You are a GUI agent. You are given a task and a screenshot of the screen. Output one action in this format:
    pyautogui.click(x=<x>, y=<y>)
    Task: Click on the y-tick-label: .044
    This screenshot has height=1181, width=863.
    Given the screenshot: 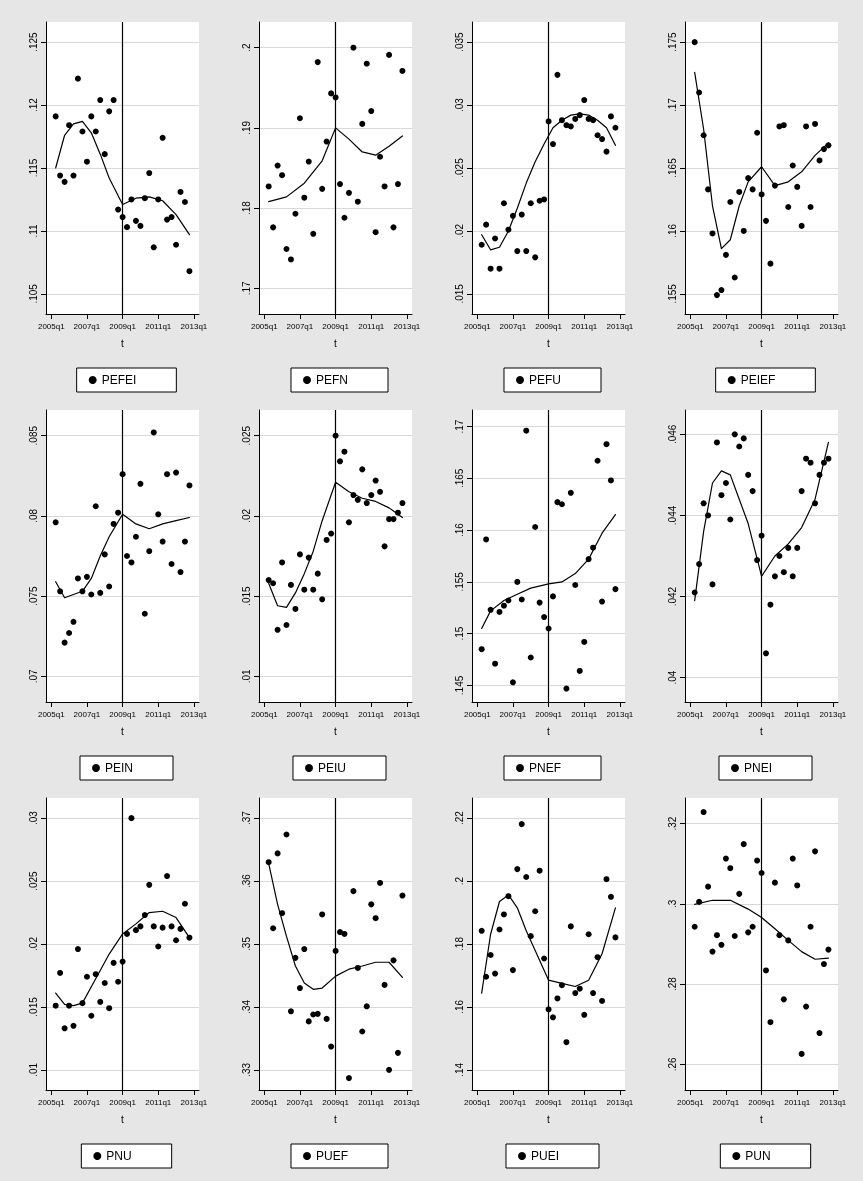 What is the action you would take?
    pyautogui.click(x=672, y=515)
    